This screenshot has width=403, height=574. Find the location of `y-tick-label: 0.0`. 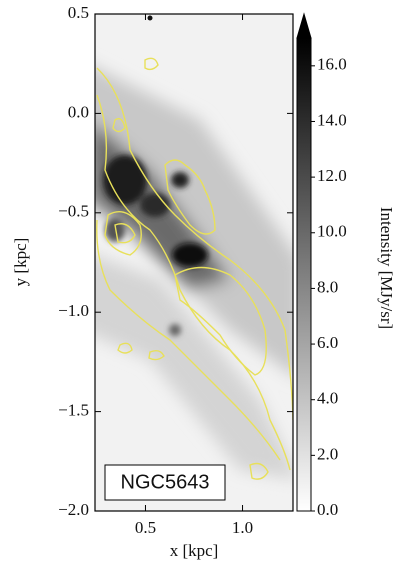

y-tick-label: 0.0 is located at coordinates (78, 111).